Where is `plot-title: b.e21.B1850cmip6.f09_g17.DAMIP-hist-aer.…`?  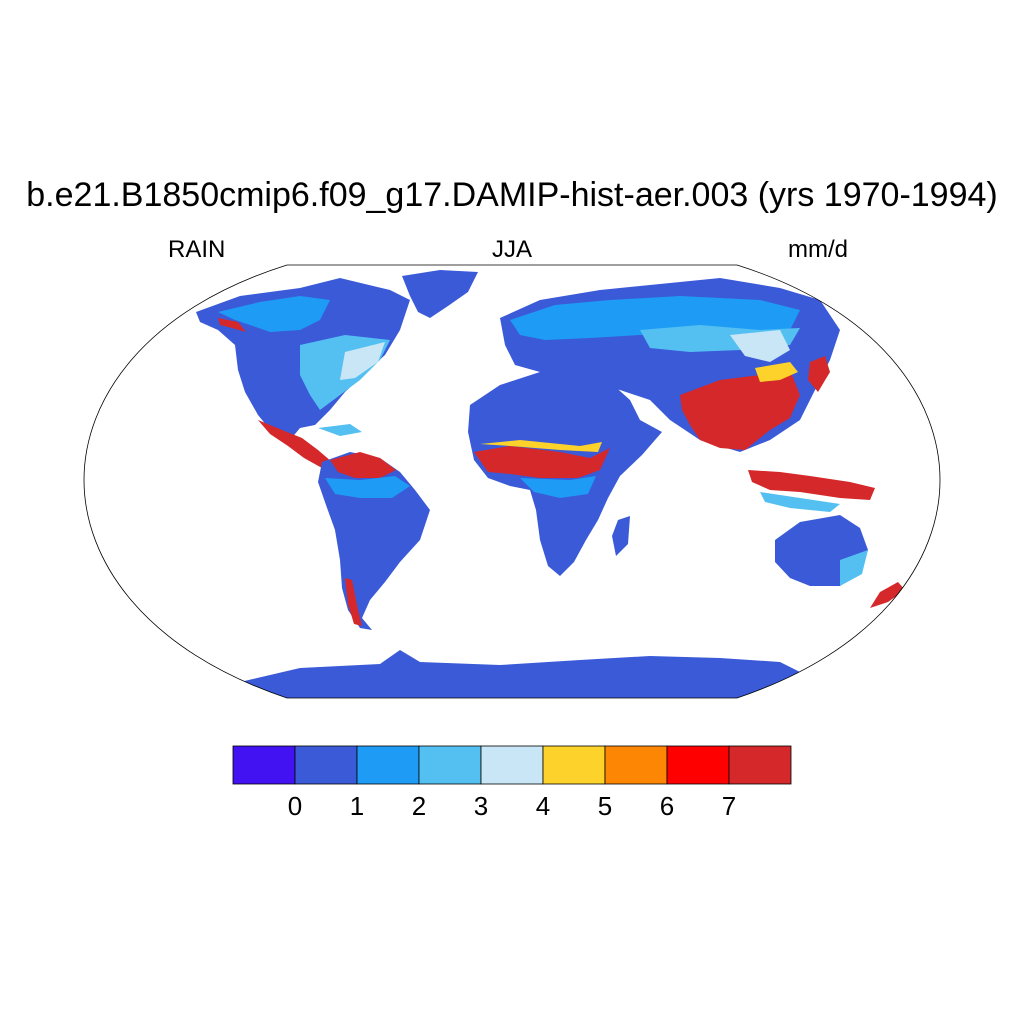
plot-title: b.e21.B1850cmip6.f09_g17.DAMIP-hist-aer.… is located at coordinates (512, 195).